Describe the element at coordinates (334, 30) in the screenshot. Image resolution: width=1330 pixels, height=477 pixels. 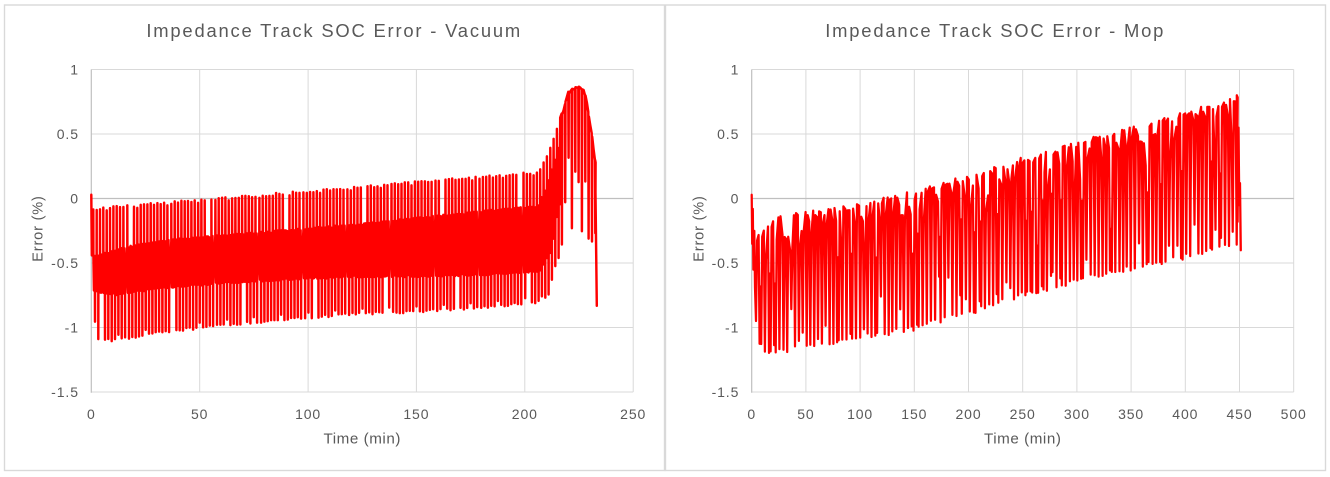
I see `svg-text:Impedance Track SOC Error - Va: Impedance Track SOC Error - Vacuum` at that location.